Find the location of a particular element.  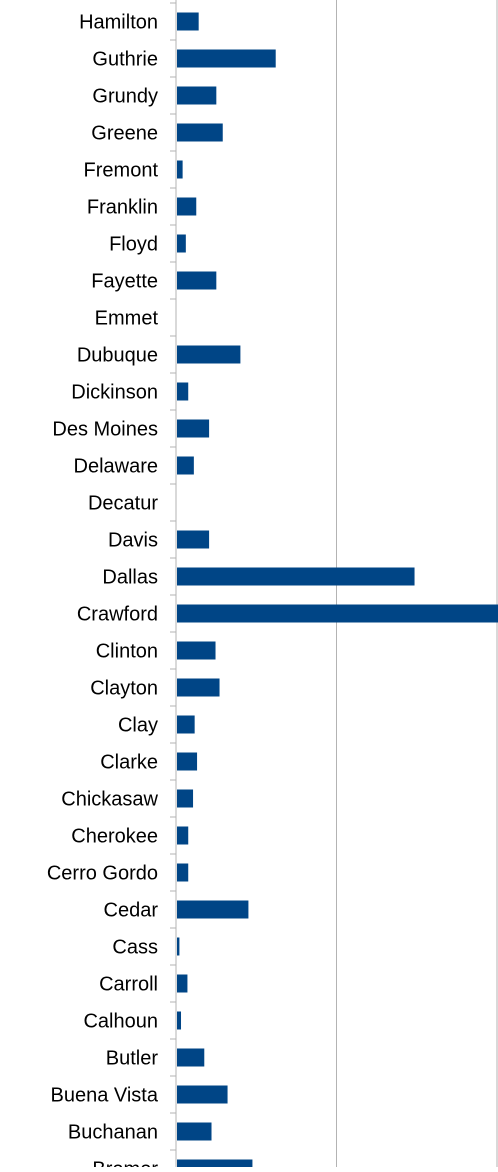

bar-buchanan is located at coordinates (194, 1131).